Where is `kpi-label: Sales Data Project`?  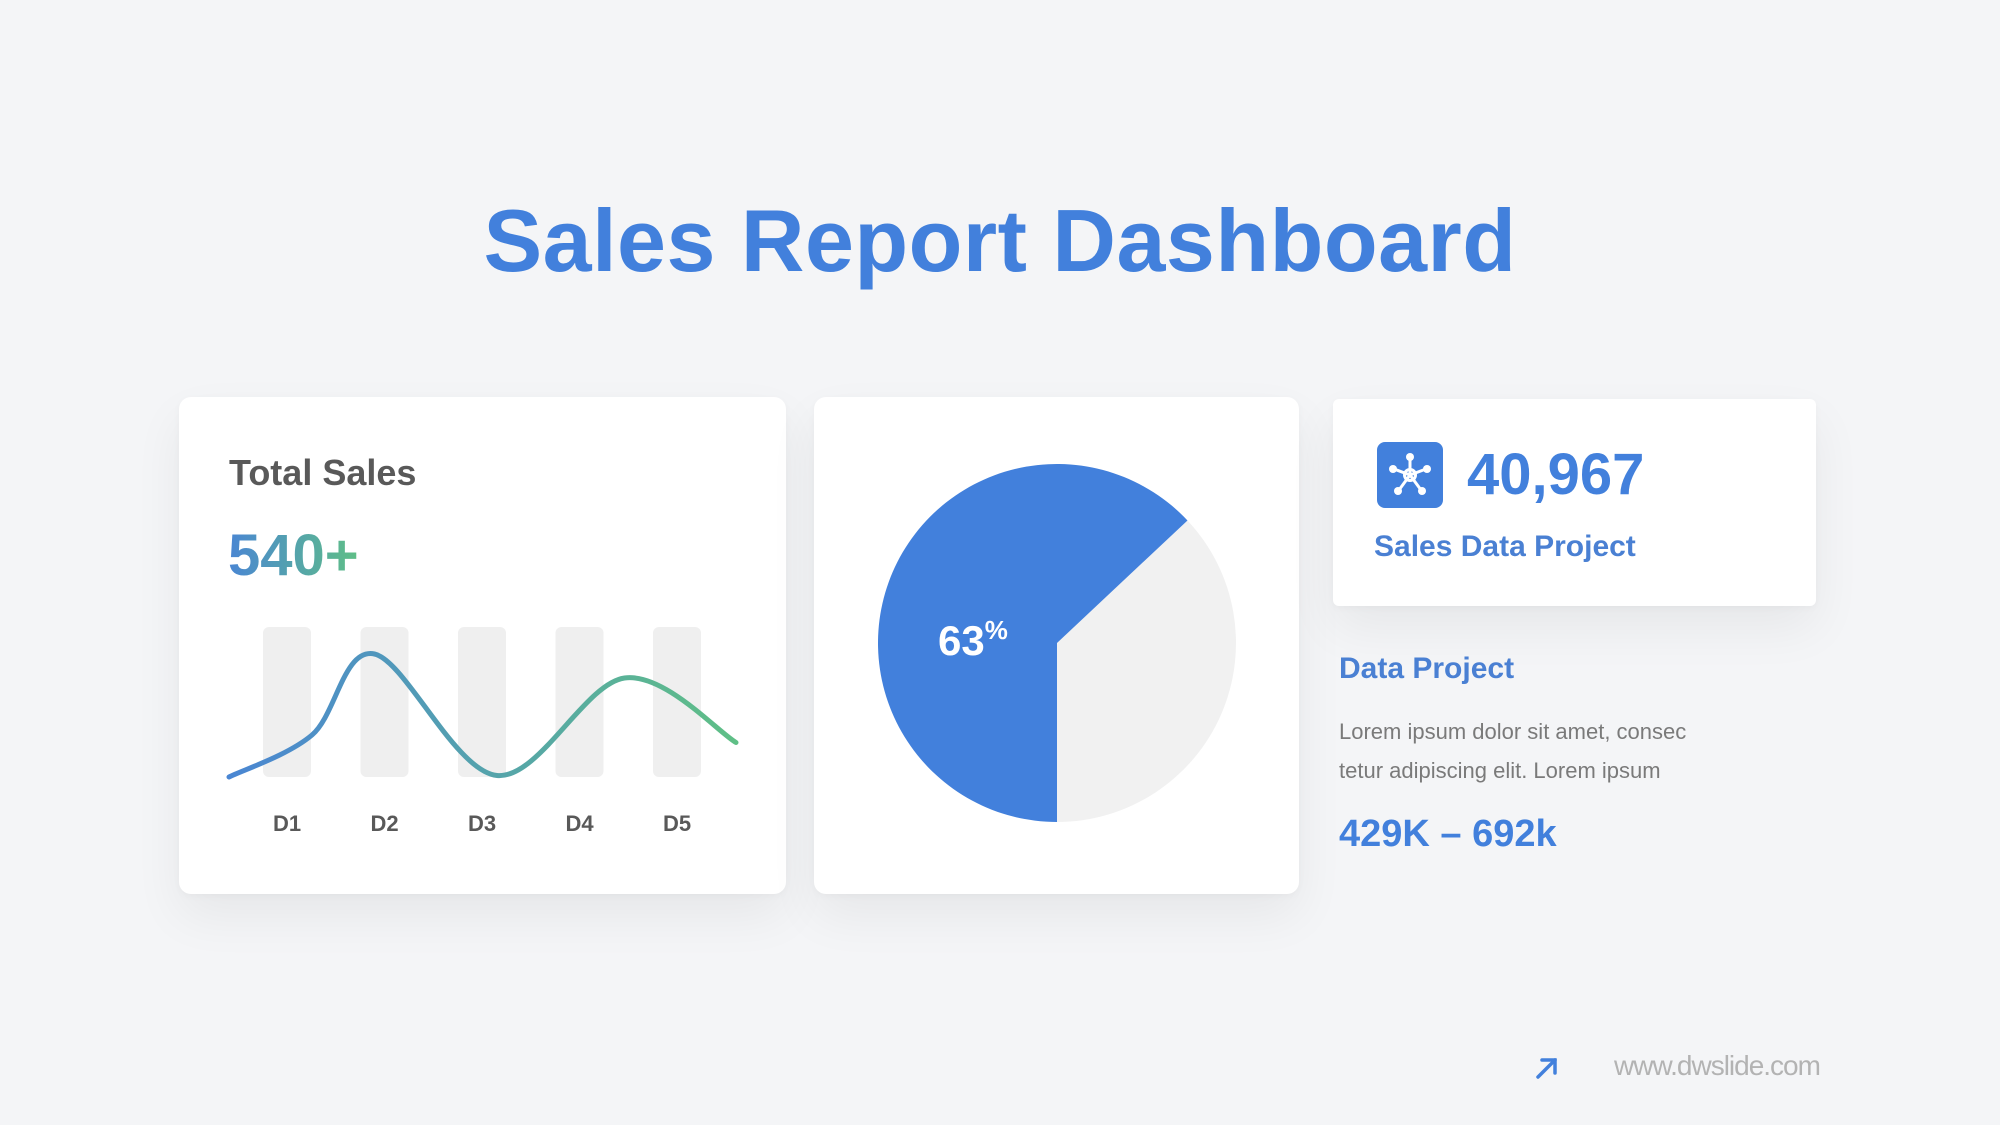 kpi-label: Sales Data Project is located at coordinates (1505, 546).